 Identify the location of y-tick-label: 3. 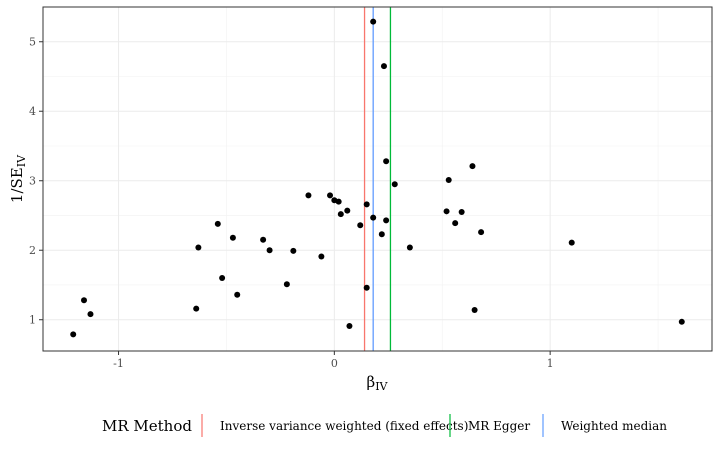
(32, 181).